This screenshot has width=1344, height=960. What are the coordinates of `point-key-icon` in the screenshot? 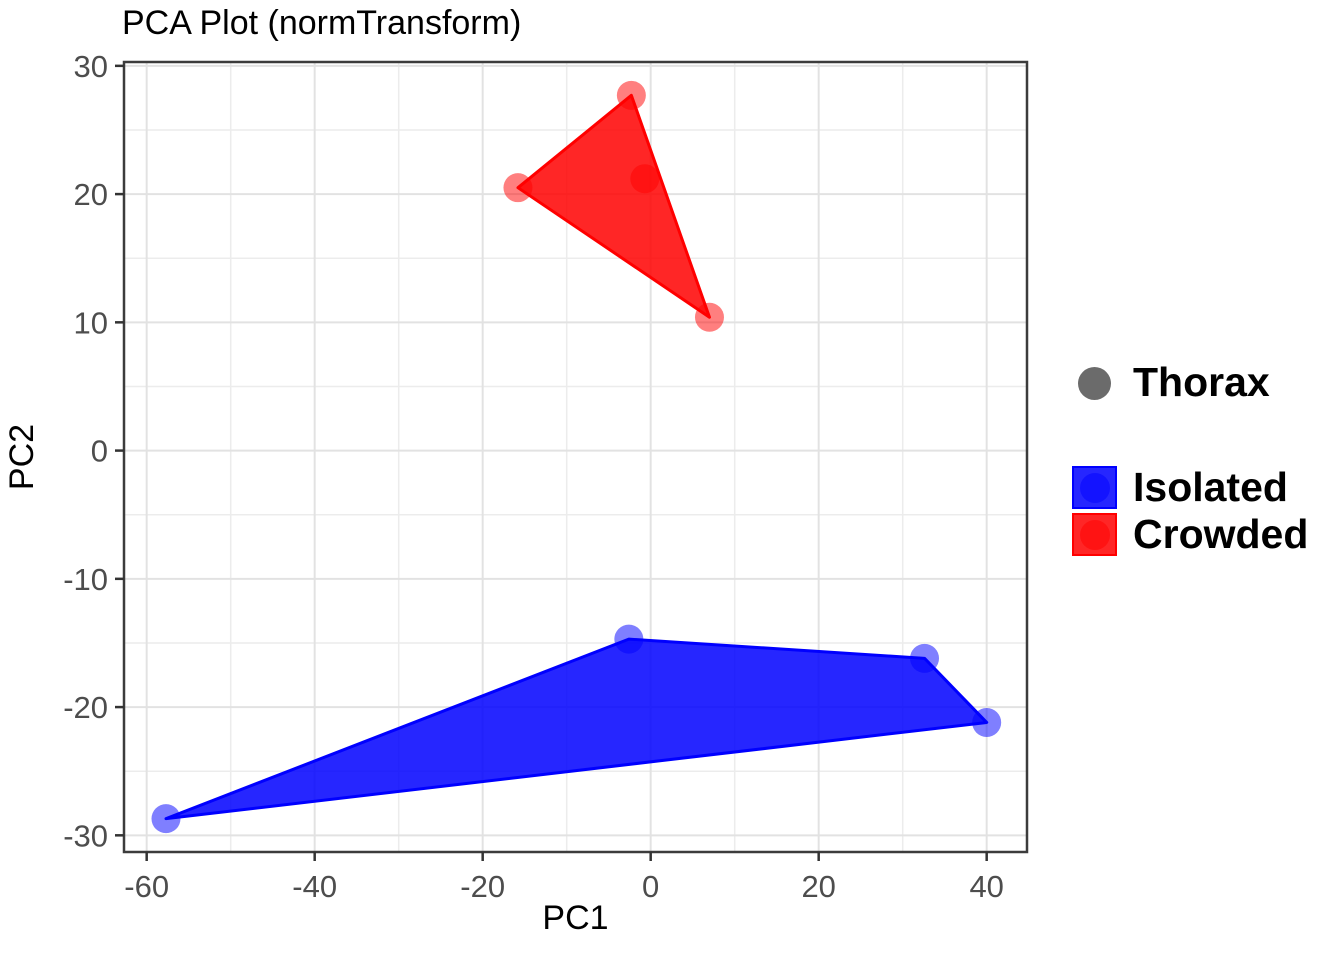 It's located at (1094, 383).